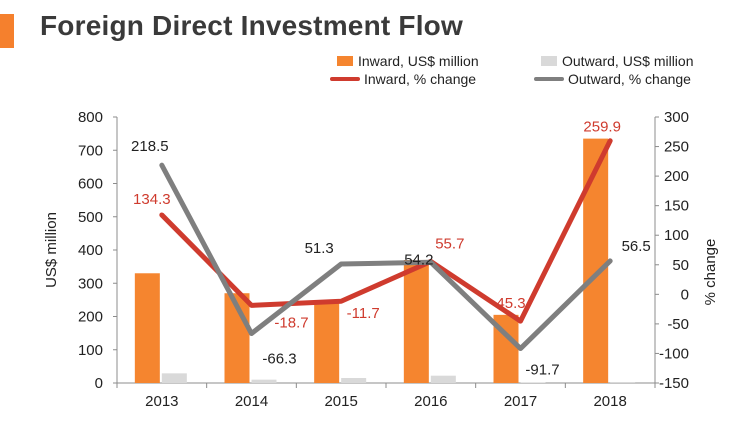 This screenshot has width=741, height=430. I want to click on bar-outward-2018, so click(623, 382).